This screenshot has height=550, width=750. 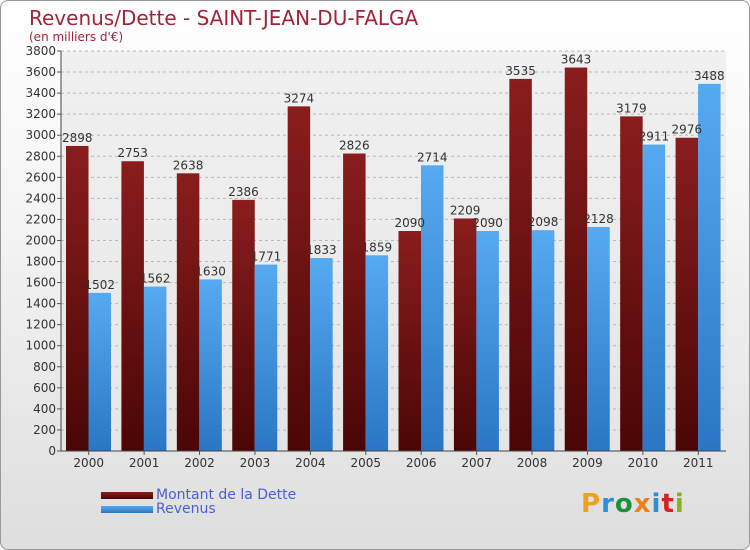 What do you see at coordinates (40, 135) in the screenshot?
I see `y-tick-label: 3000` at bounding box center [40, 135].